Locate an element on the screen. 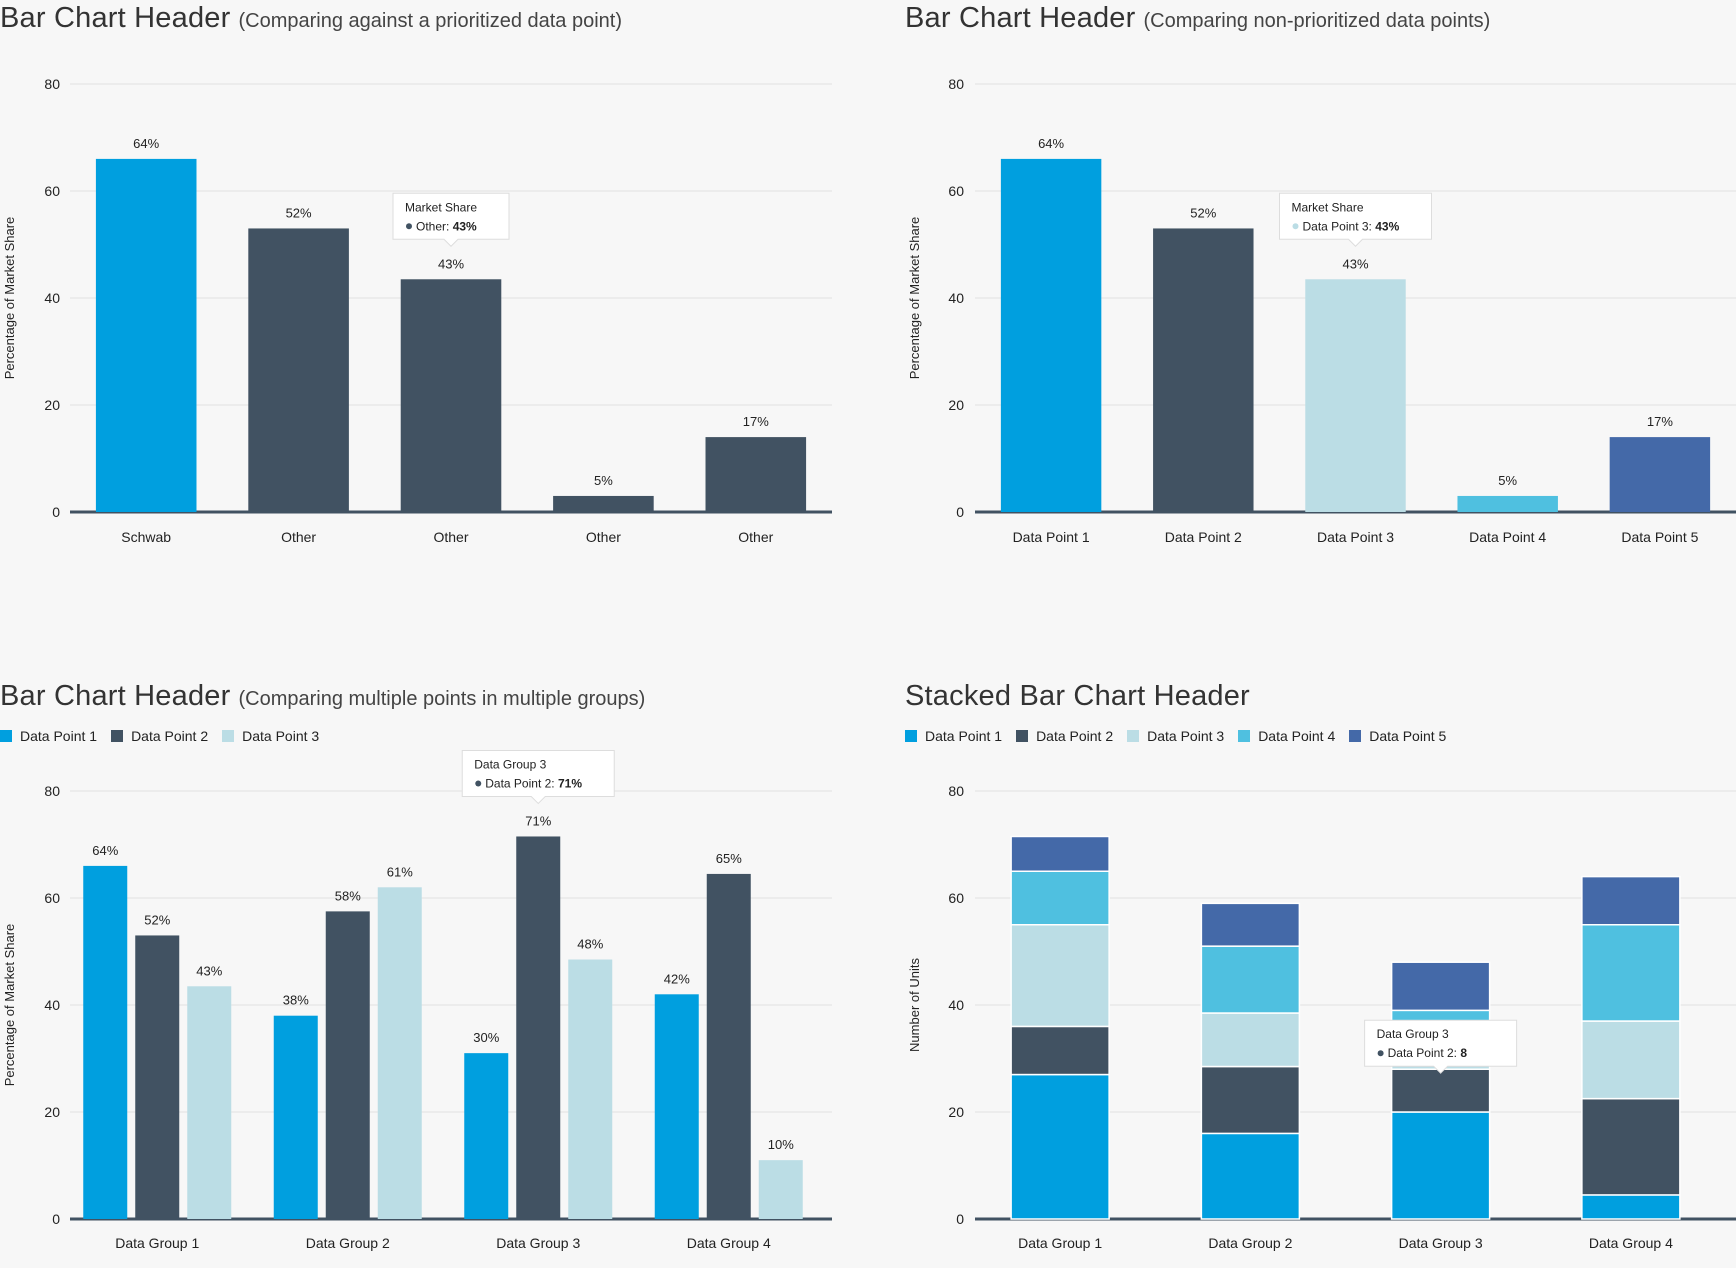 The image size is (1736, 1268). chart2-title: Bar Chart Header is located at coordinates (1020, 18).